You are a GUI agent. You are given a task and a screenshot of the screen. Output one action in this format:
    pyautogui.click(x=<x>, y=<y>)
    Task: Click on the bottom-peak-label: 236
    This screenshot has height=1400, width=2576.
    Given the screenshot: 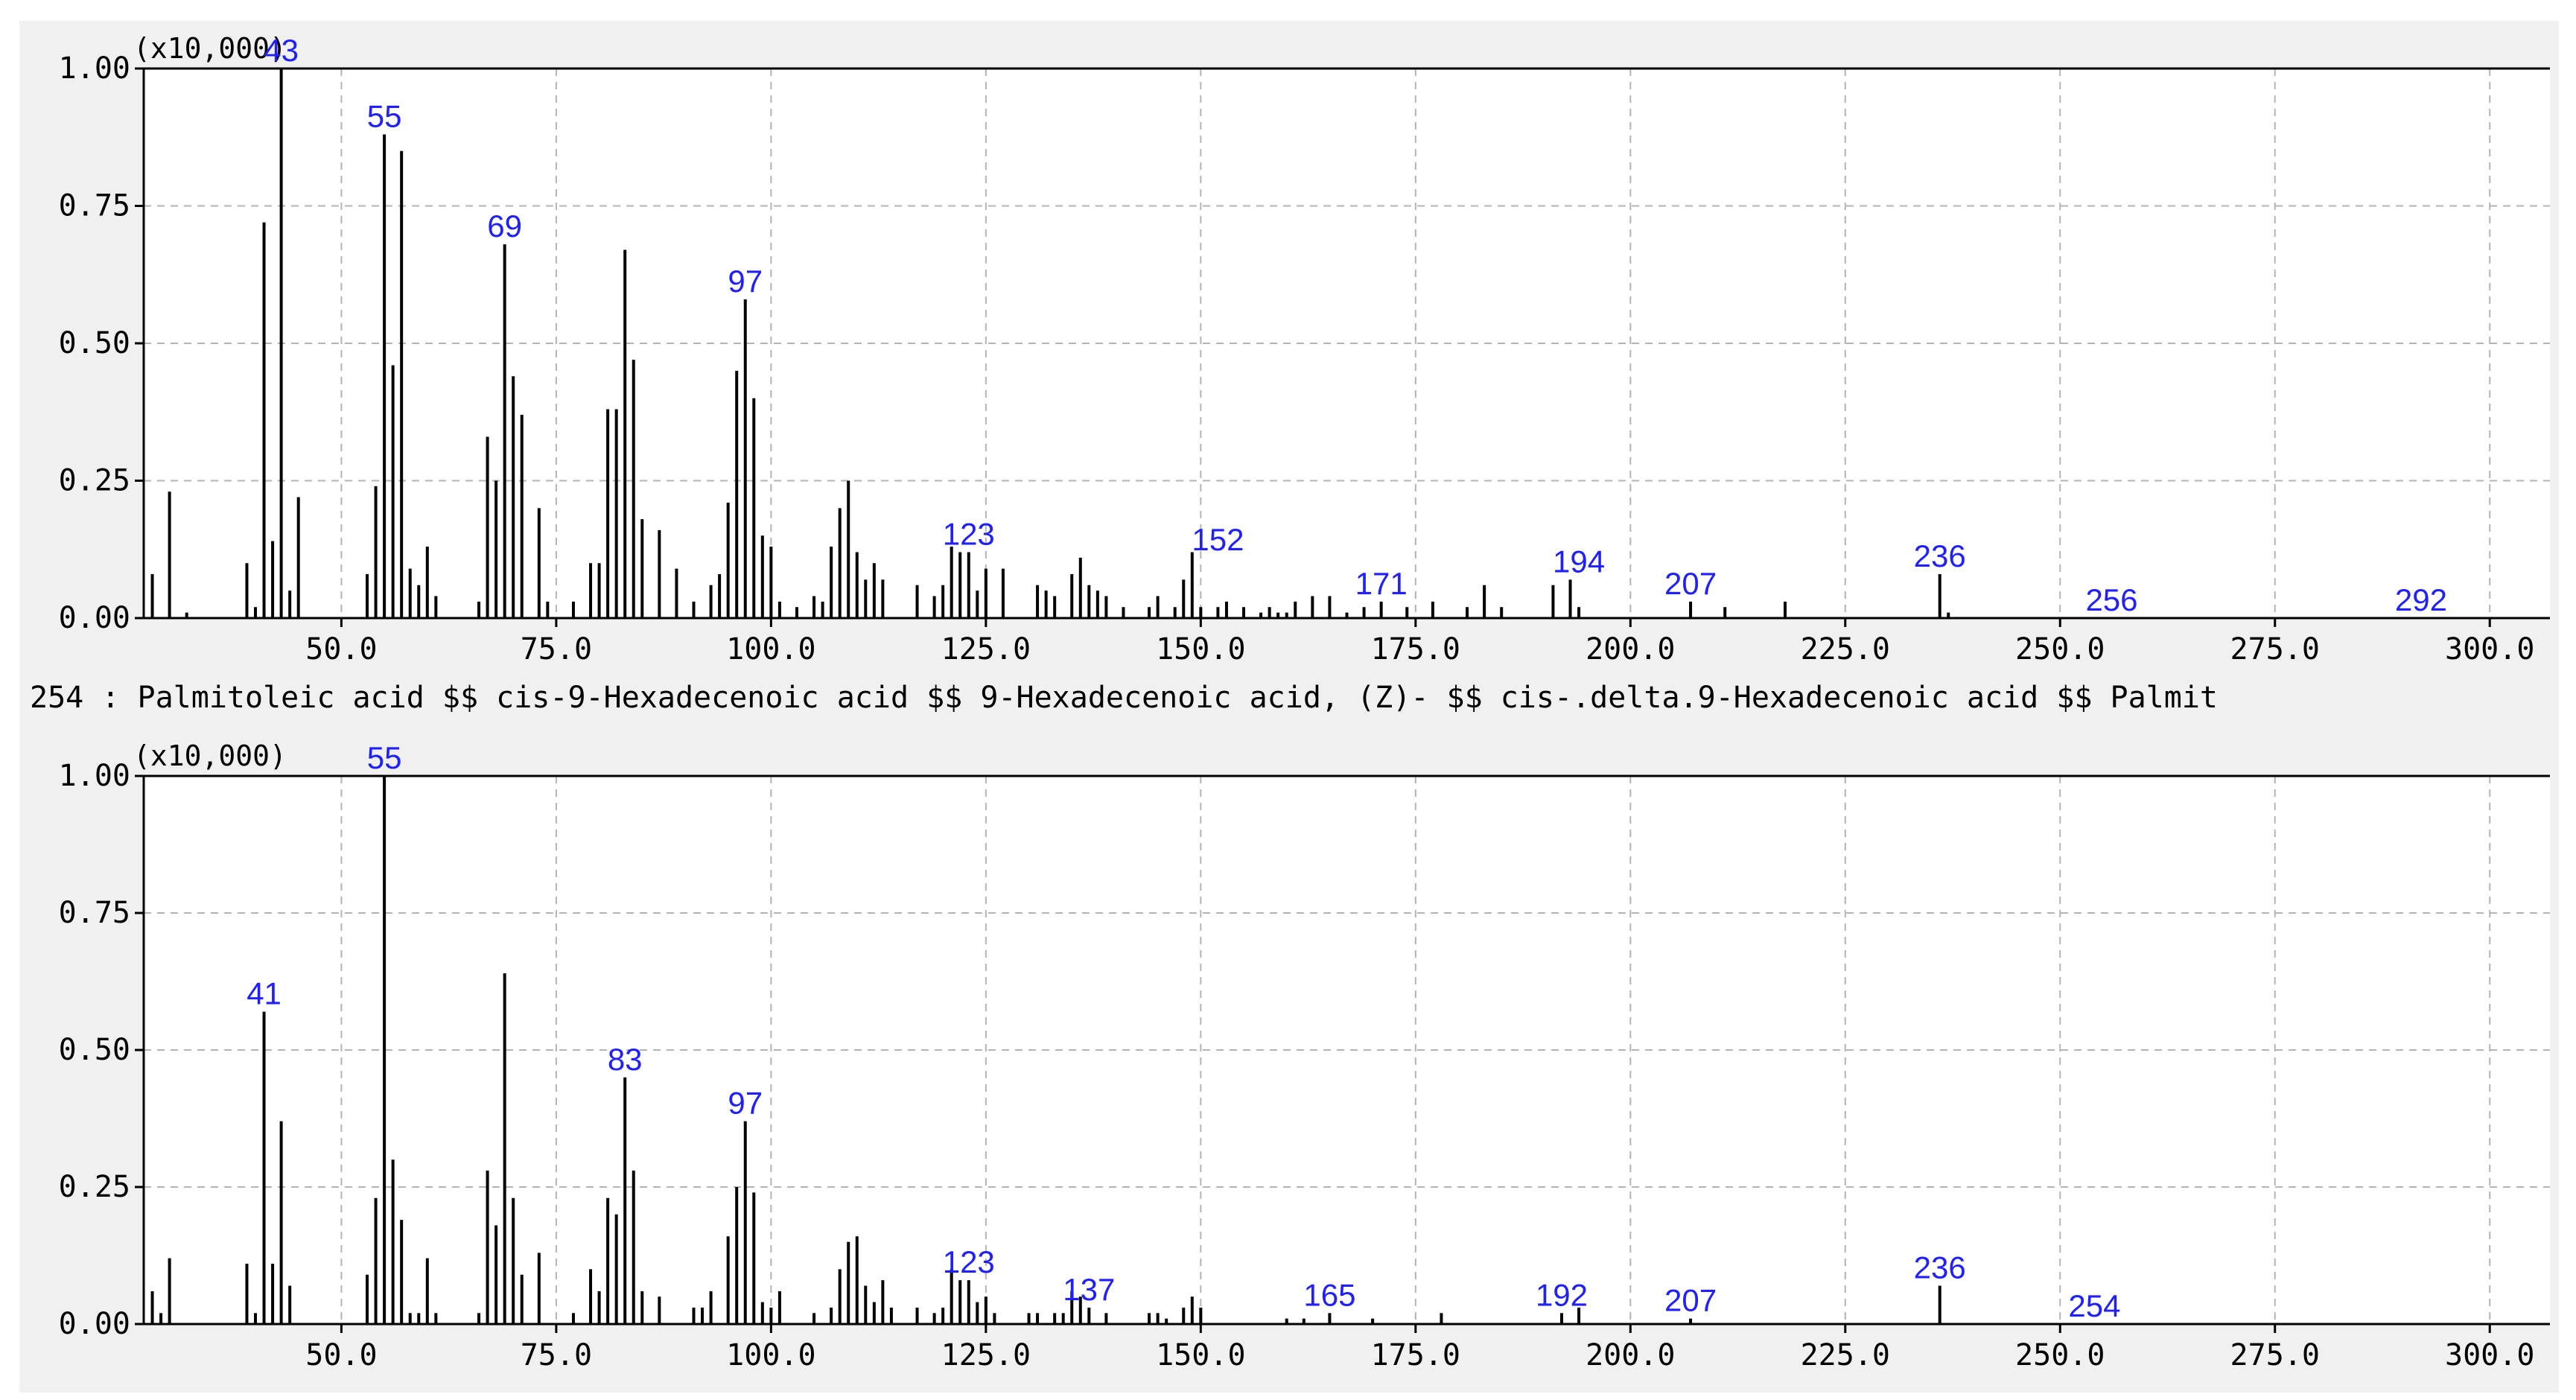 What is the action you would take?
    pyautogui.click(x=1940, y=1267)
    